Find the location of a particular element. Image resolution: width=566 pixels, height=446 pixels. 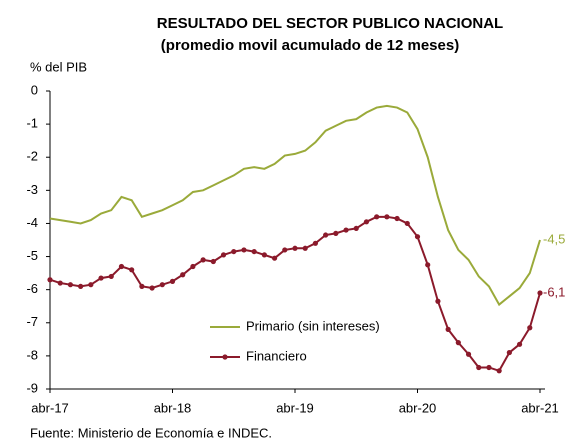

y-tick-label: 0 is located at coordinates (34, 89).